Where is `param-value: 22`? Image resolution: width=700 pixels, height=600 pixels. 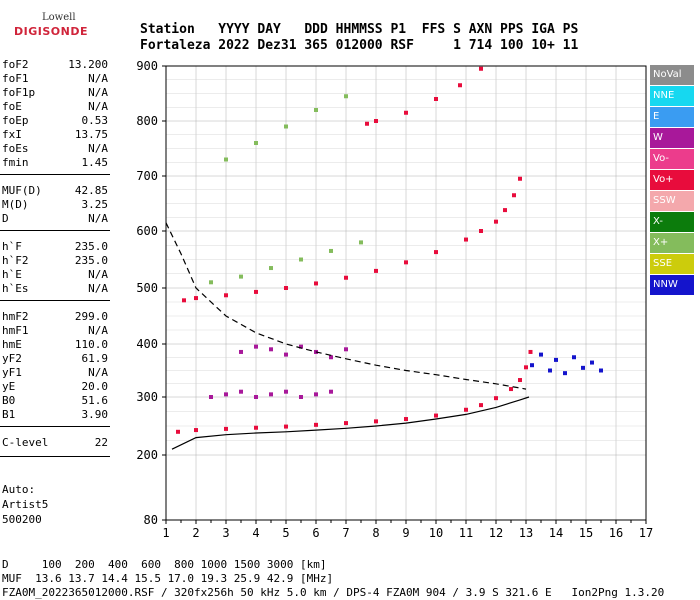
param-value: 22 is located at coordinates (101, 442).